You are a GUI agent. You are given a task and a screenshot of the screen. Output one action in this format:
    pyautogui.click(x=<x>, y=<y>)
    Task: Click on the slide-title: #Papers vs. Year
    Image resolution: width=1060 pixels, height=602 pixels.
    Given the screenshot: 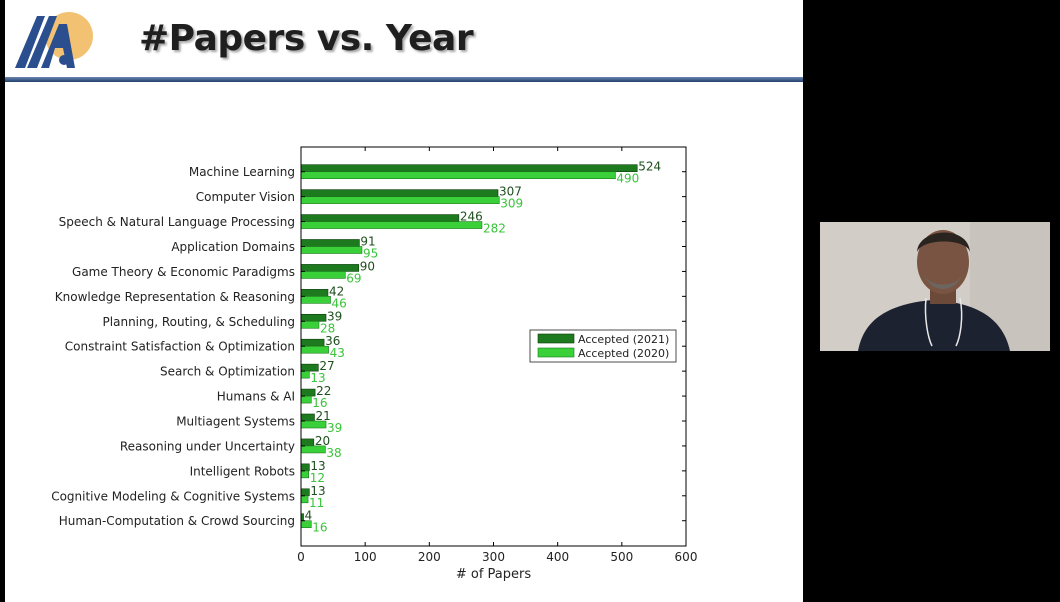 What is the action you would take?
    pyautogui.click(x=306, y=38)
    